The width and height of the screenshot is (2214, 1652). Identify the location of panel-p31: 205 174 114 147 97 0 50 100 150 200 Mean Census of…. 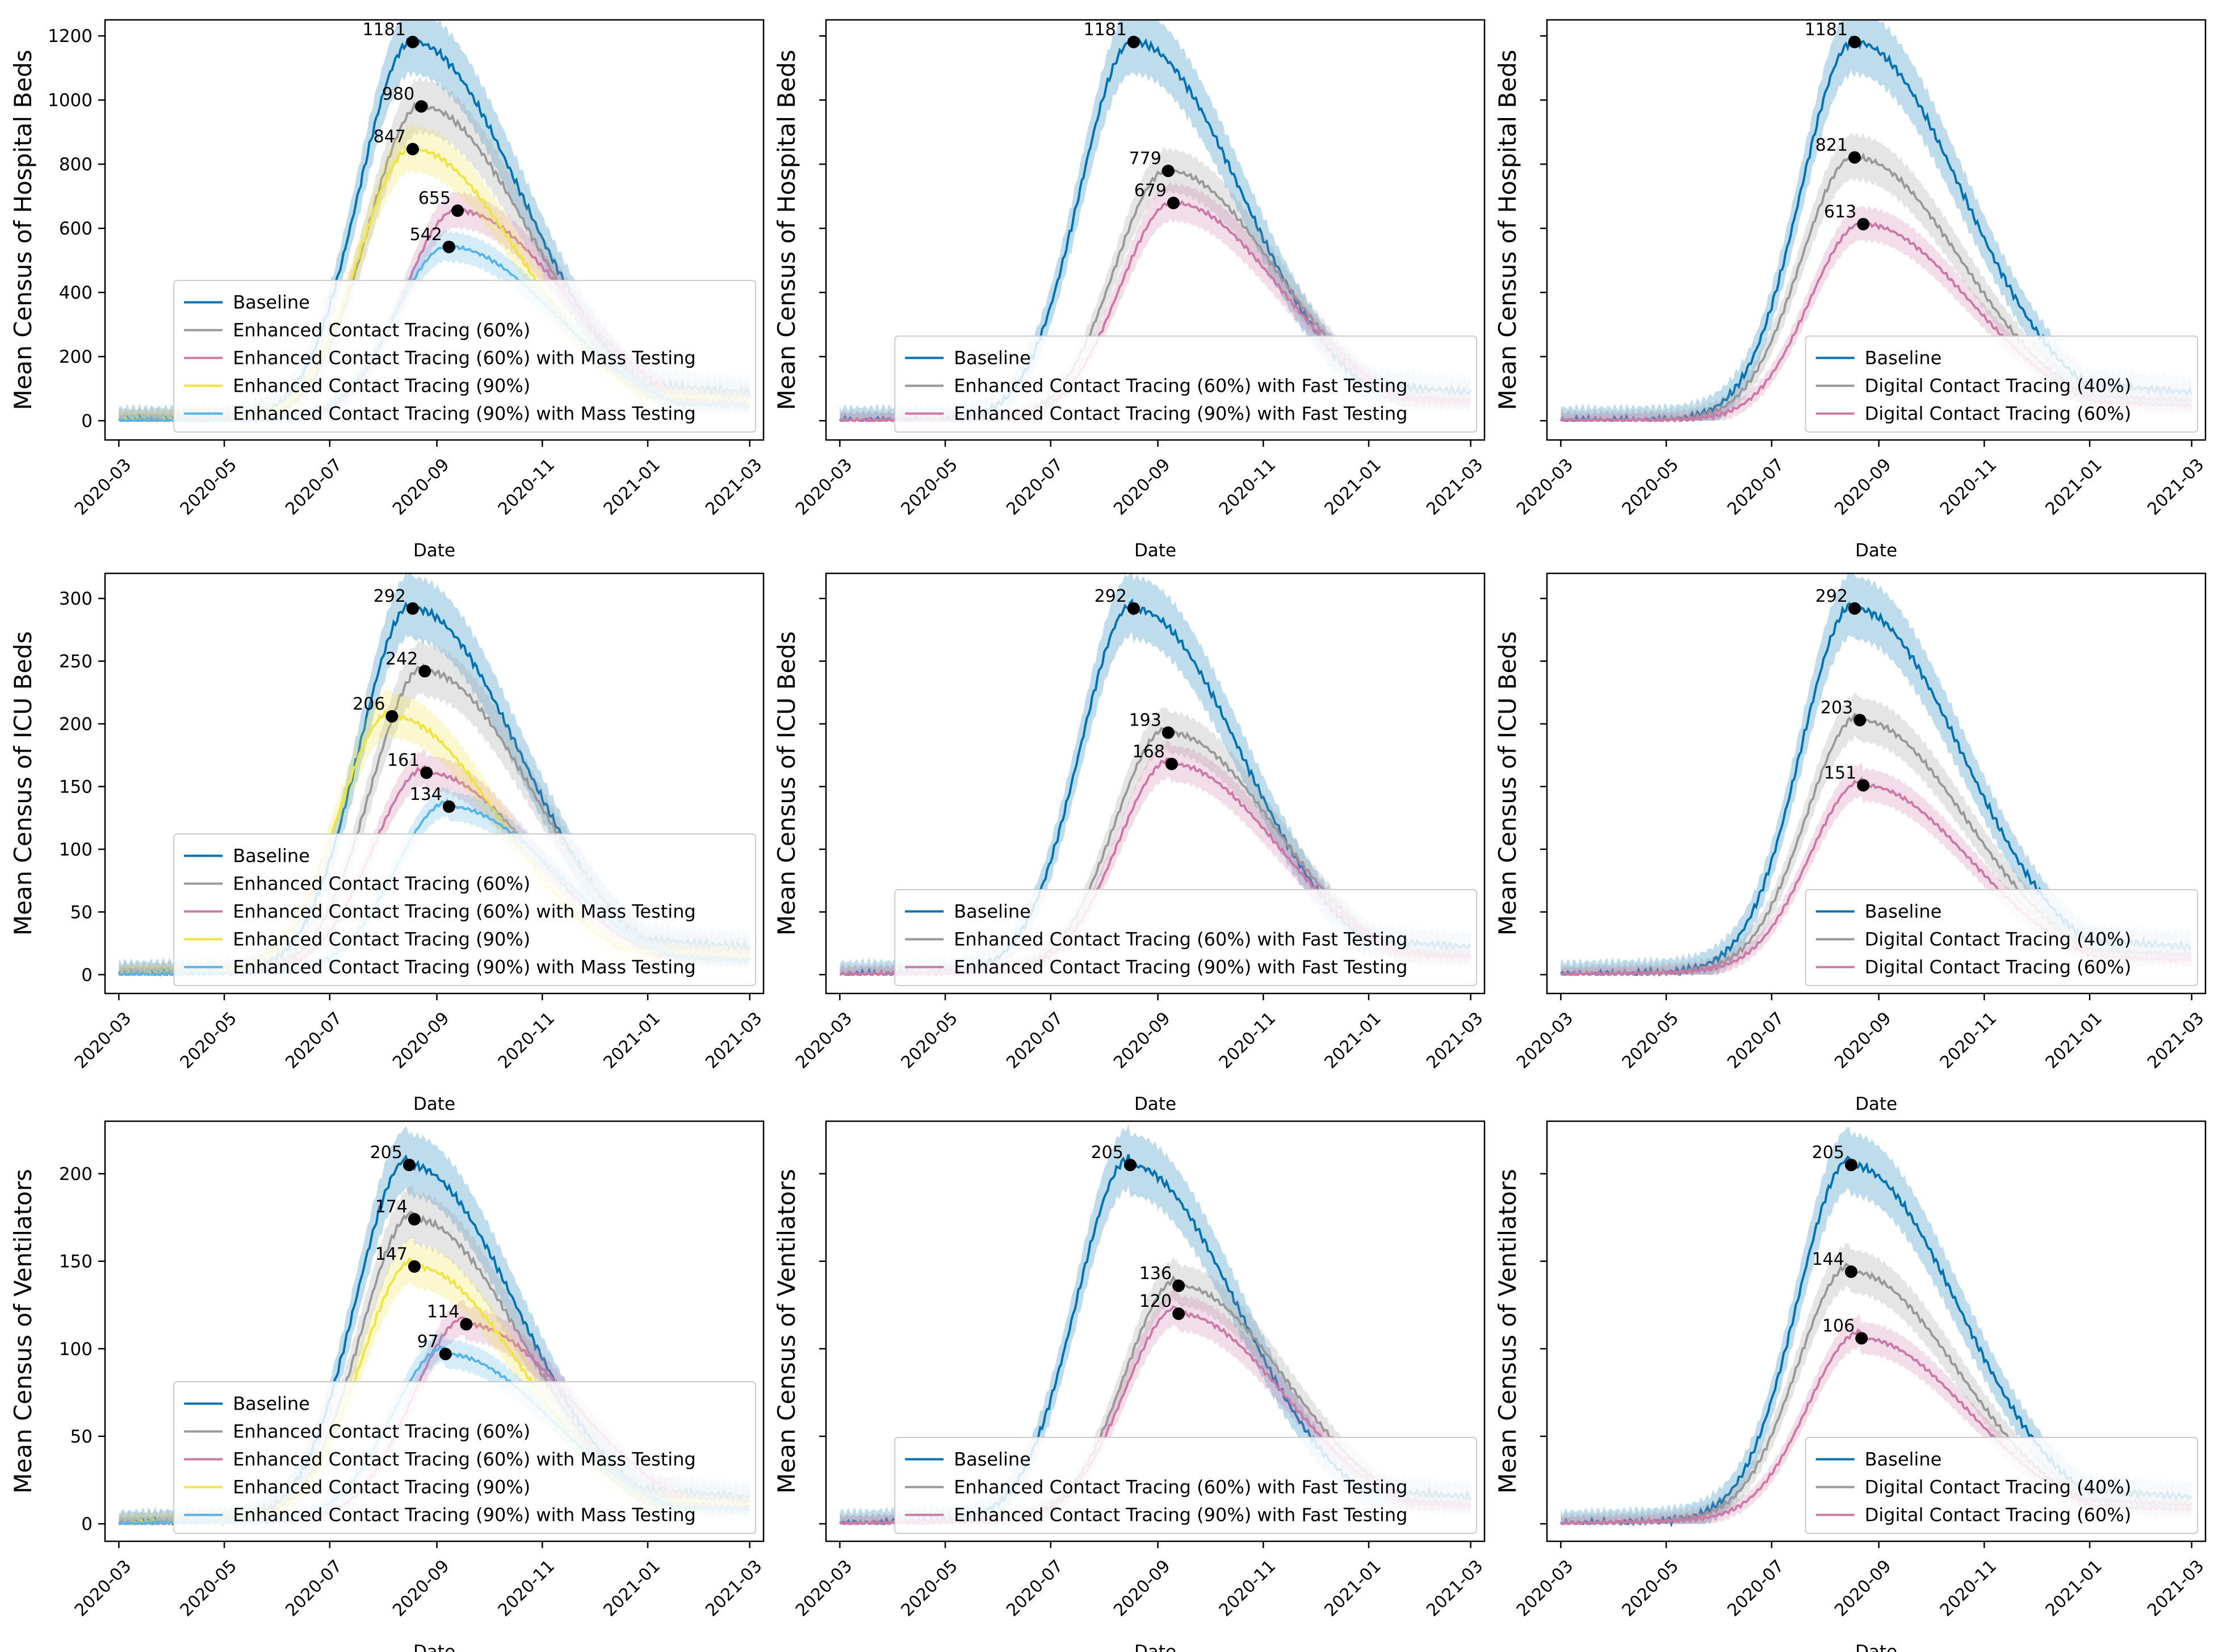
(387, 1386).